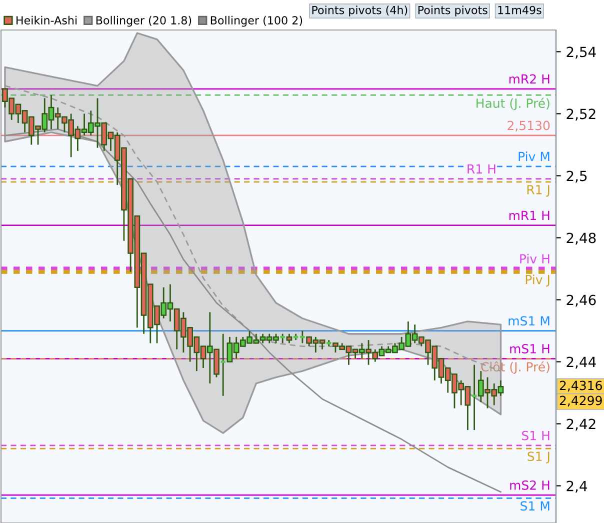  What do you see at coordinates (46, 20) in the screenshot?
I see `legend-label: Heikin-Ashi` at bounding box center [46, 20].